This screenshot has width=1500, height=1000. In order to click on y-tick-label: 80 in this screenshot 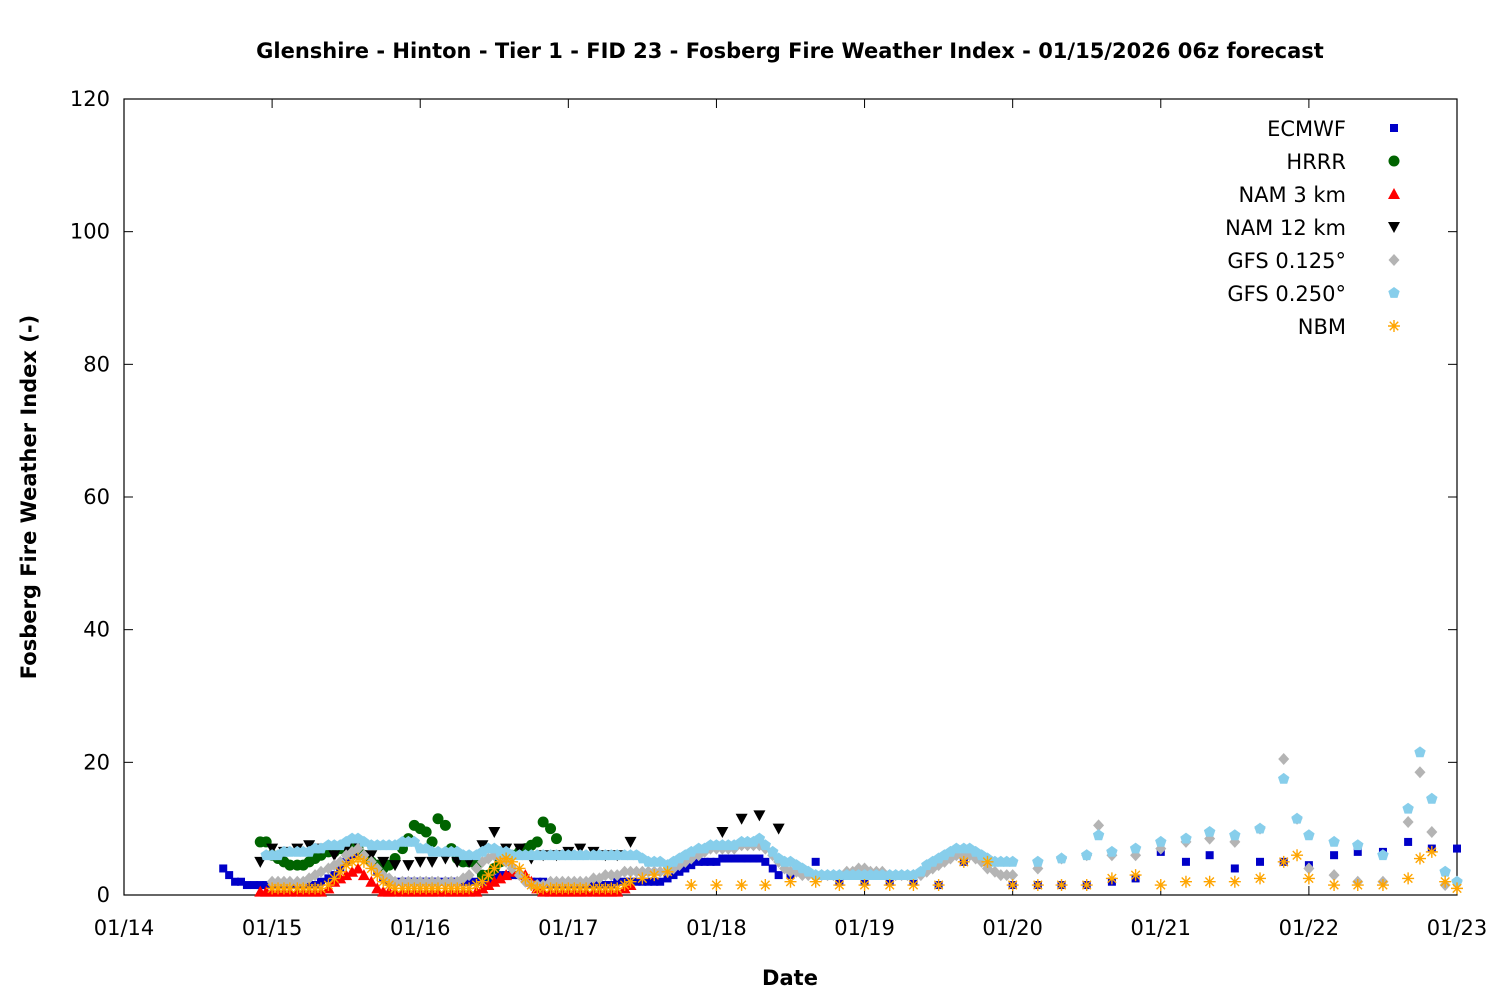, I will do `click(96, 364)`.